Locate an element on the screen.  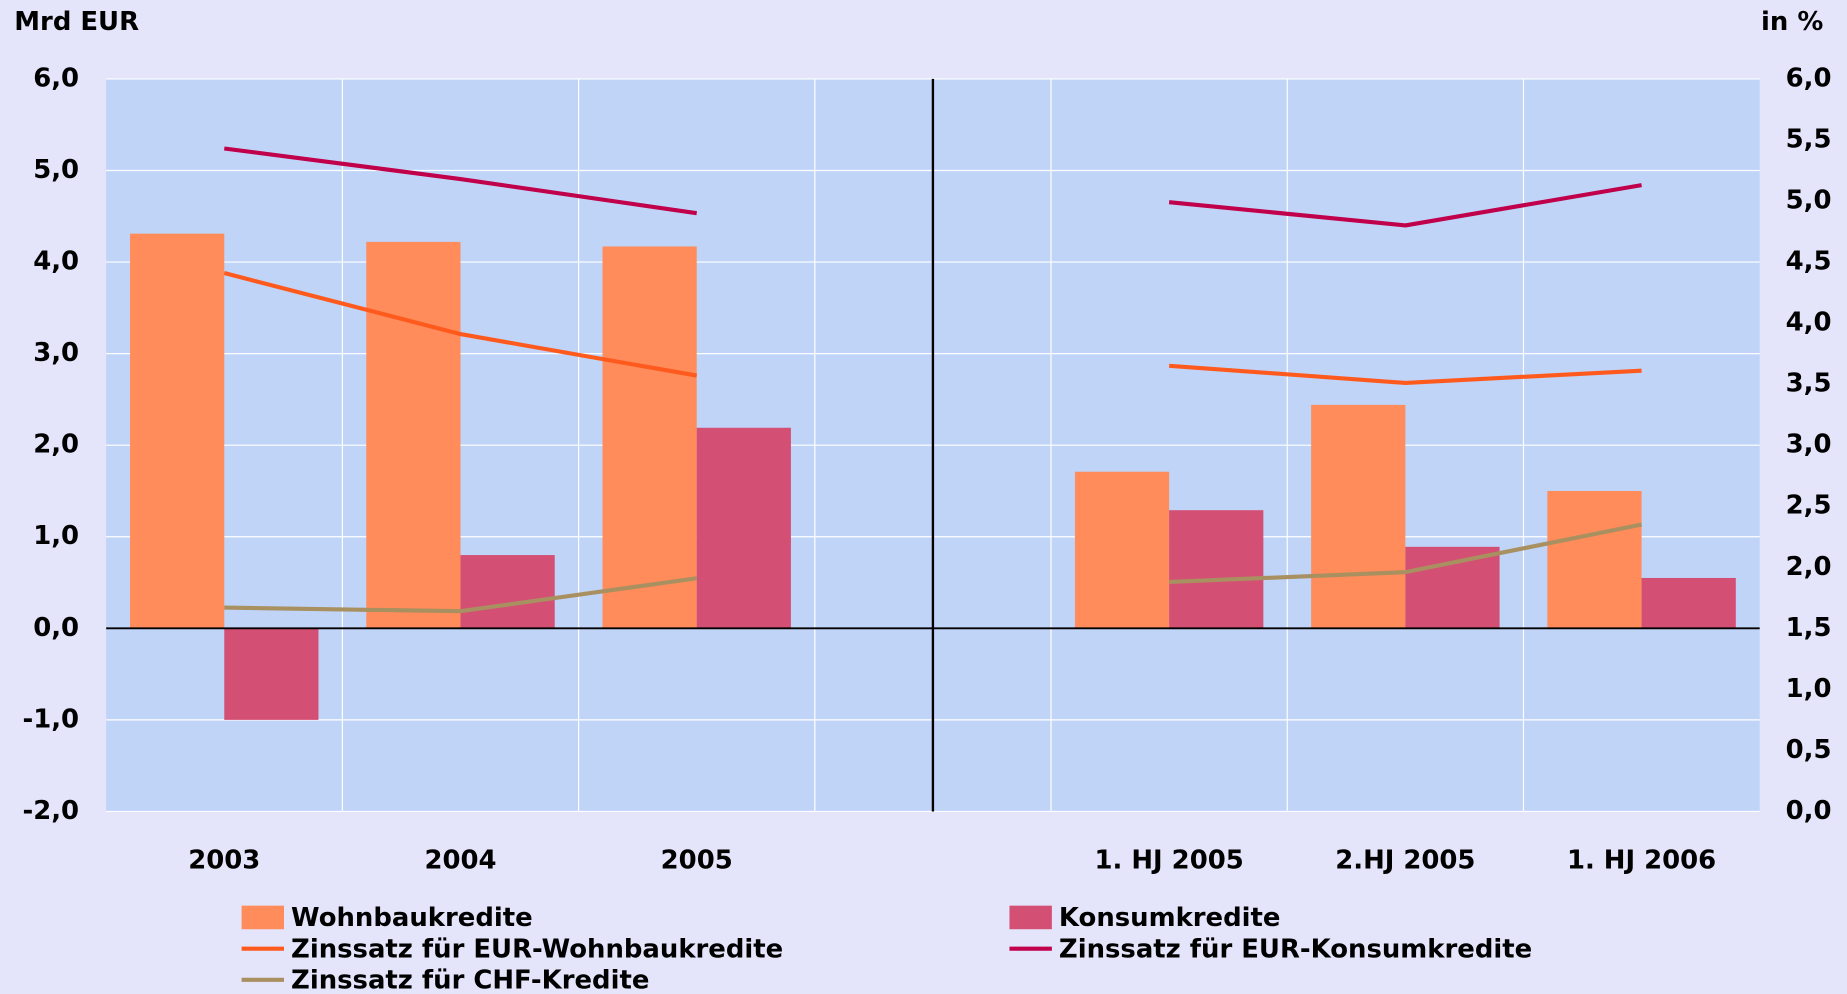
y2-tick-label: 4,0 is located at coordinates (1809, 323).